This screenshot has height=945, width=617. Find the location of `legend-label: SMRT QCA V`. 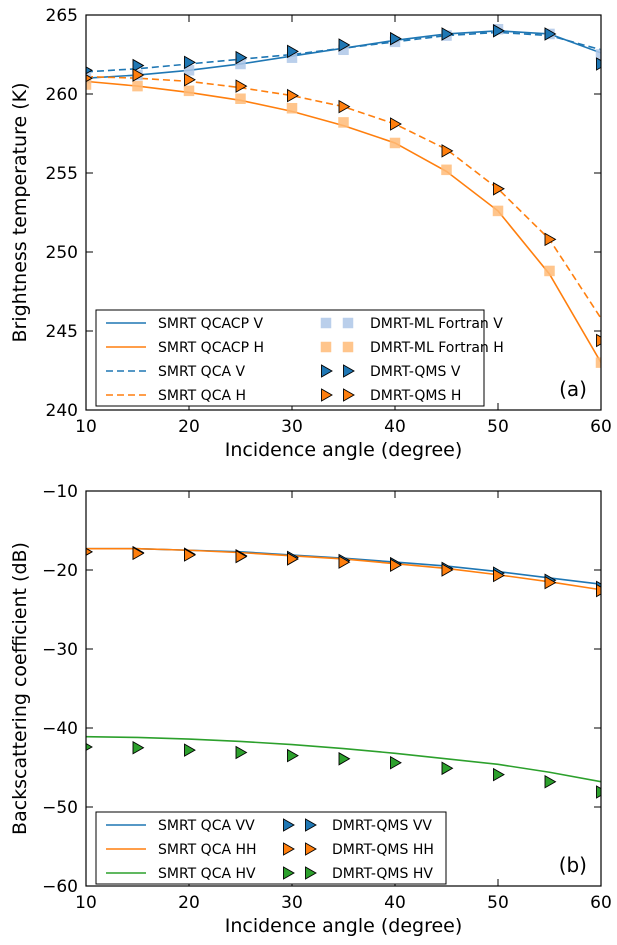

legend-label: SMRT QCA V is located at coordinates (201, 372).